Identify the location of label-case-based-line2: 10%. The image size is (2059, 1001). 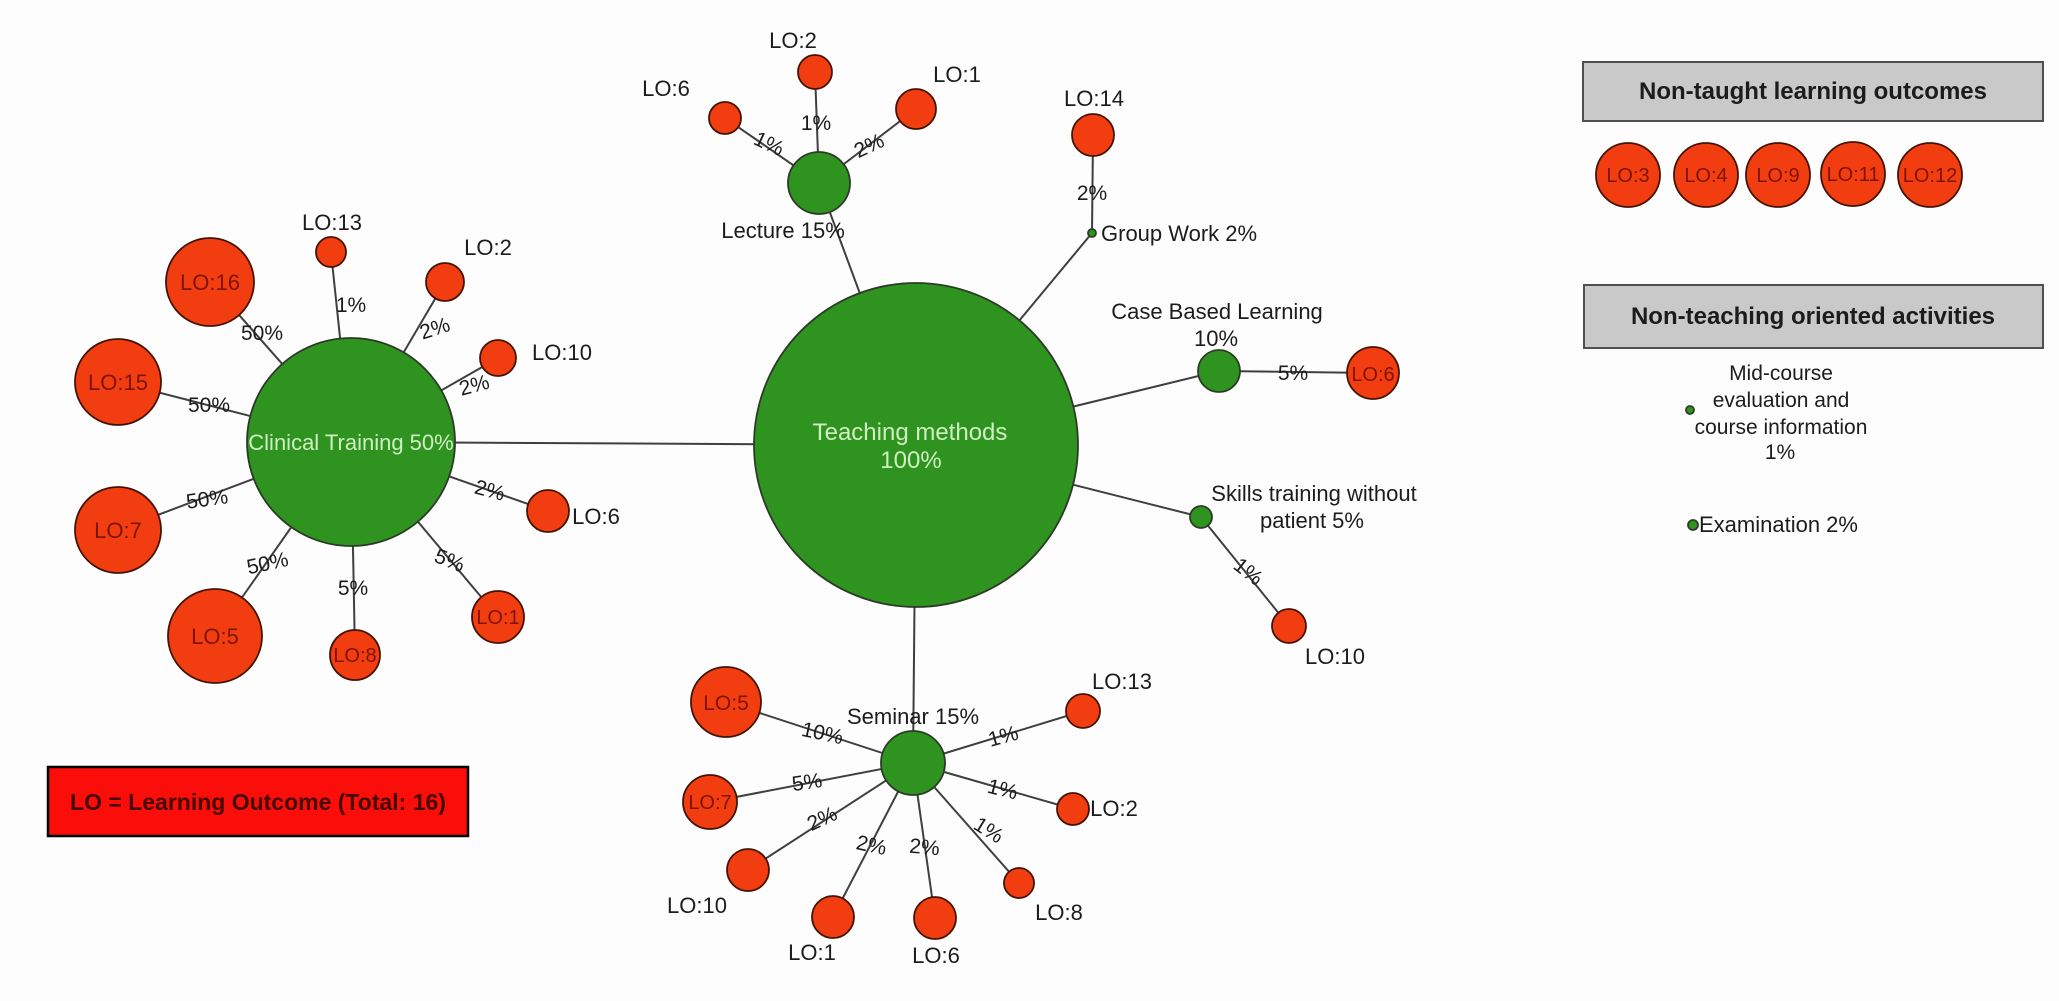
(1216, 338).